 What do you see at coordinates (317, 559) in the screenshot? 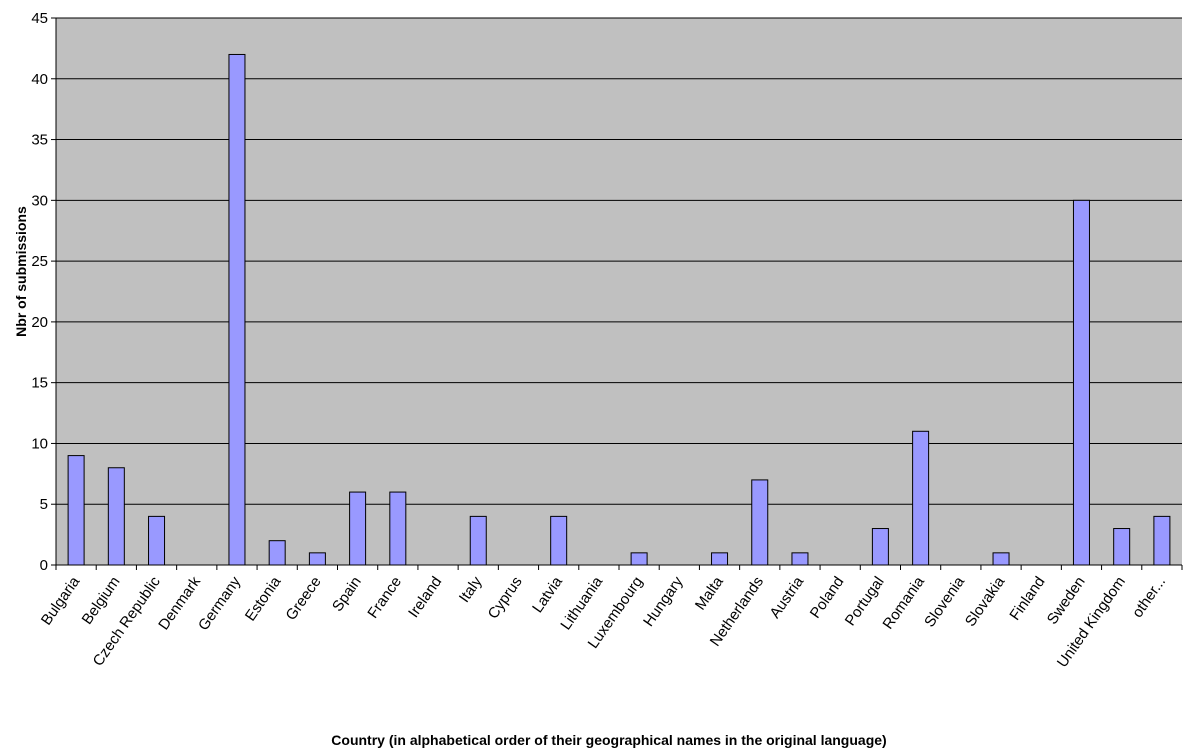
I see `bar-greece` at bounding box center [317, 559].